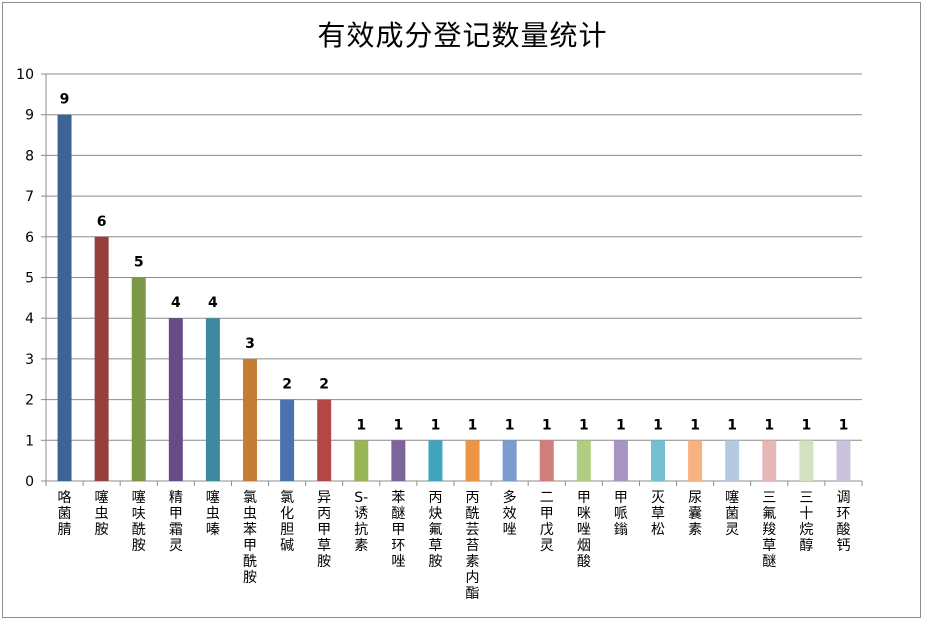  What do you see at coordinates (65, 514) in the screenshot?
I see `category-label: 咯菌腈` at bounding box center [65, 514].